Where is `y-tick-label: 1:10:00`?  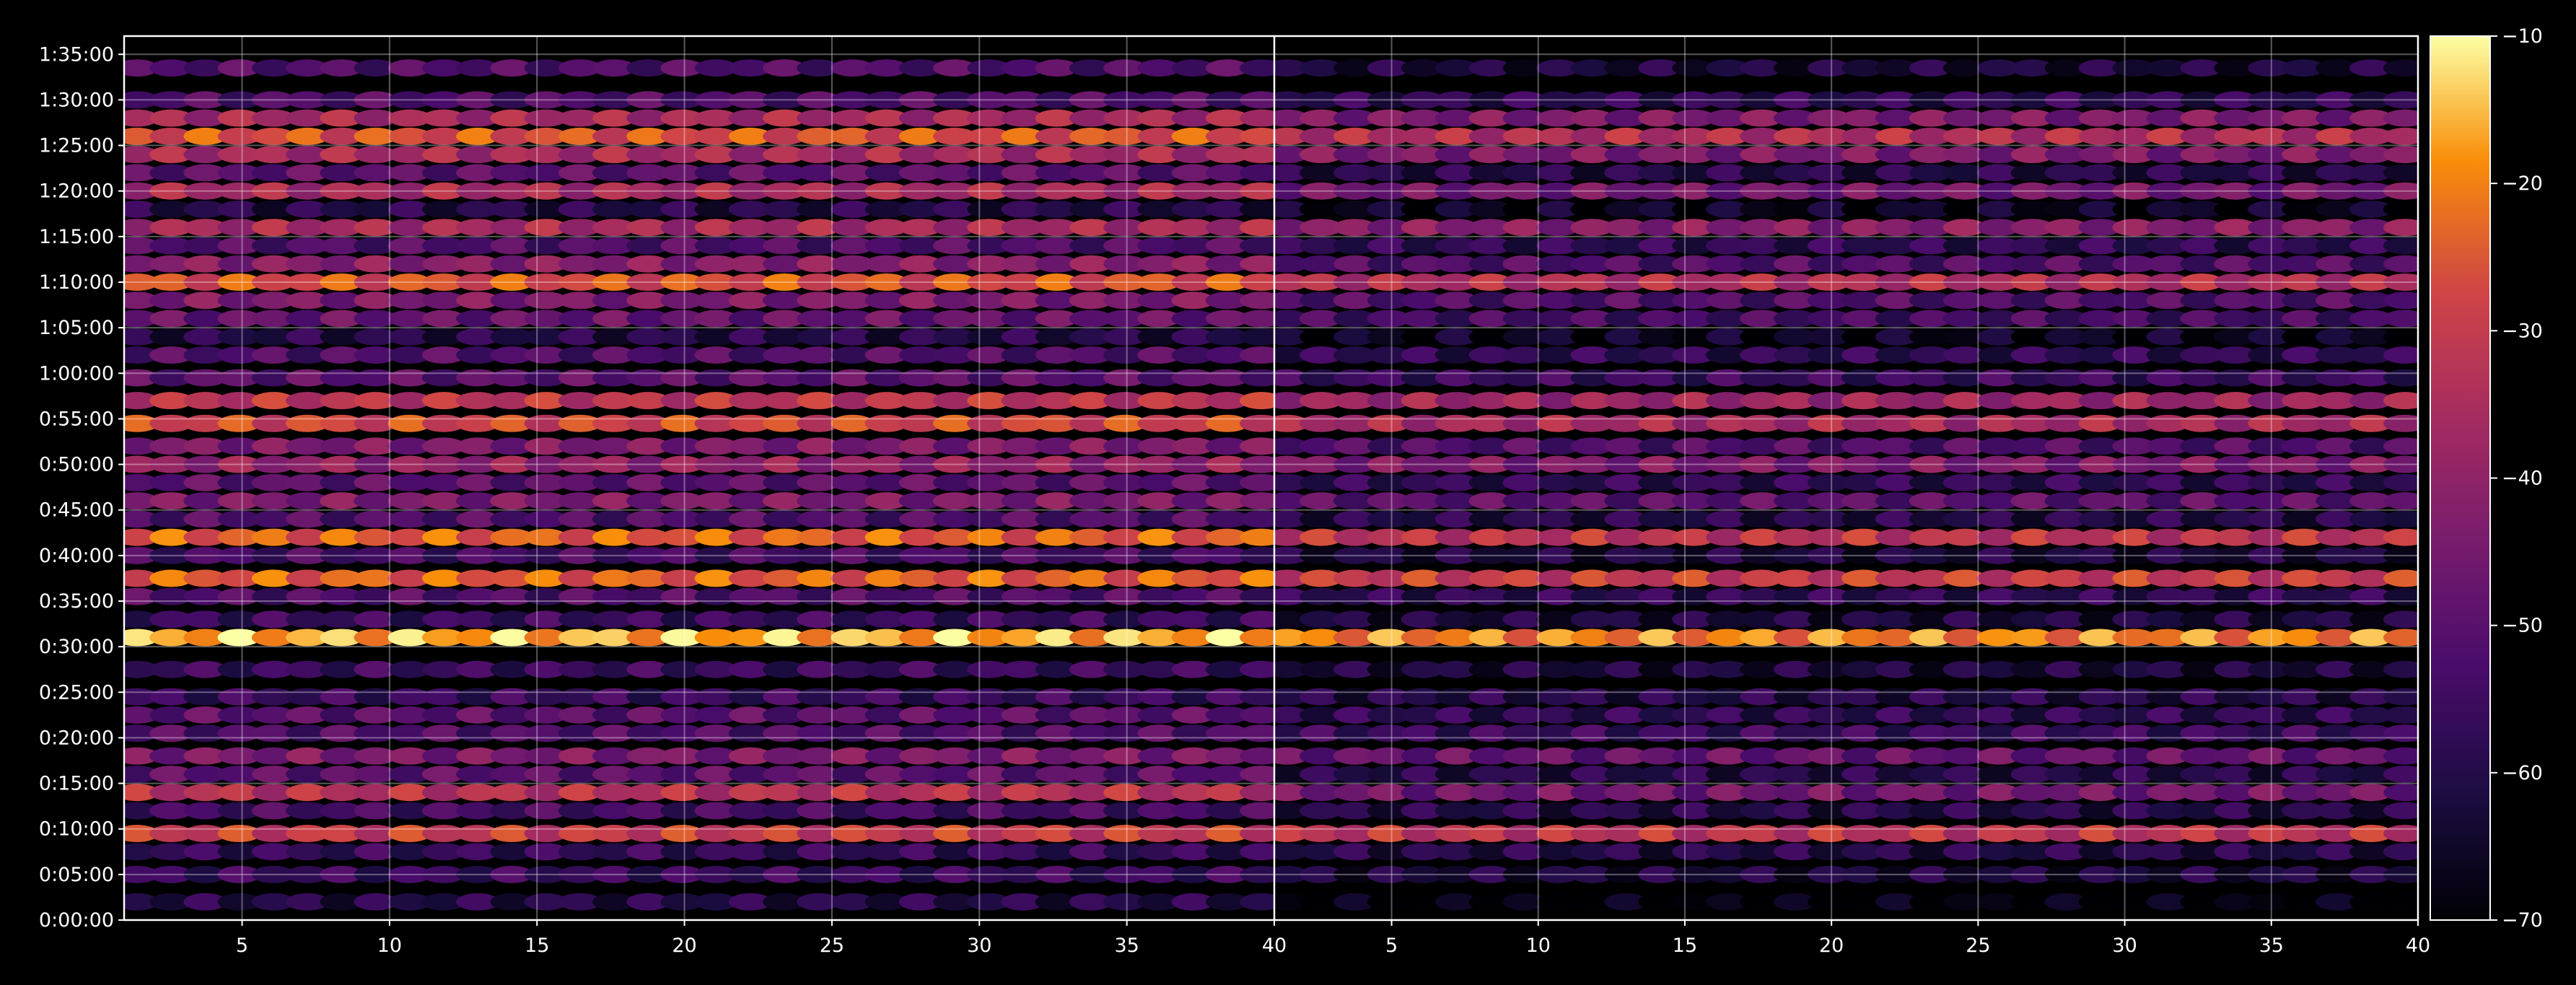 y-tick-label: 1:10:00 is located at coordinates (76, 282).